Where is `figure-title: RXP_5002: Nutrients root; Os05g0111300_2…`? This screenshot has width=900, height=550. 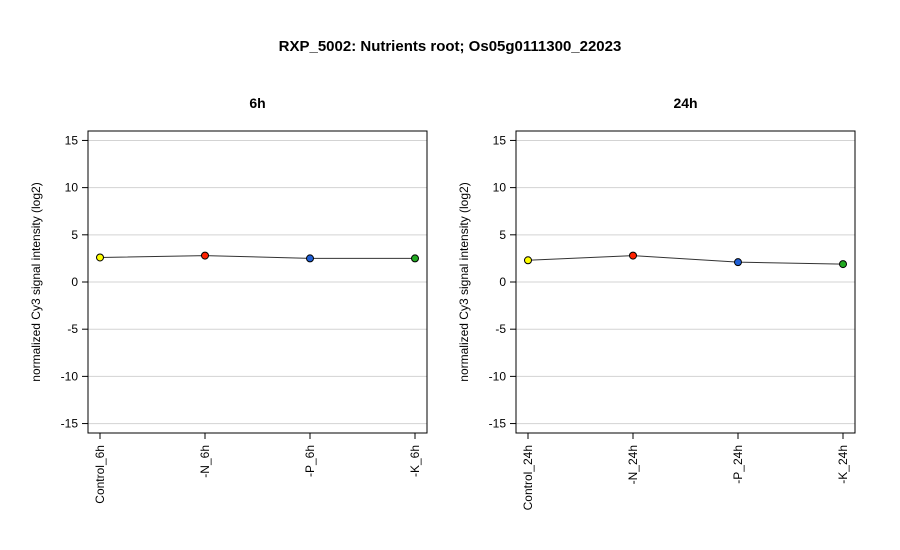 figure-title: RXP_5002: Nutrients root; Os05g0111300_2… is located at coordinates (450, 46).